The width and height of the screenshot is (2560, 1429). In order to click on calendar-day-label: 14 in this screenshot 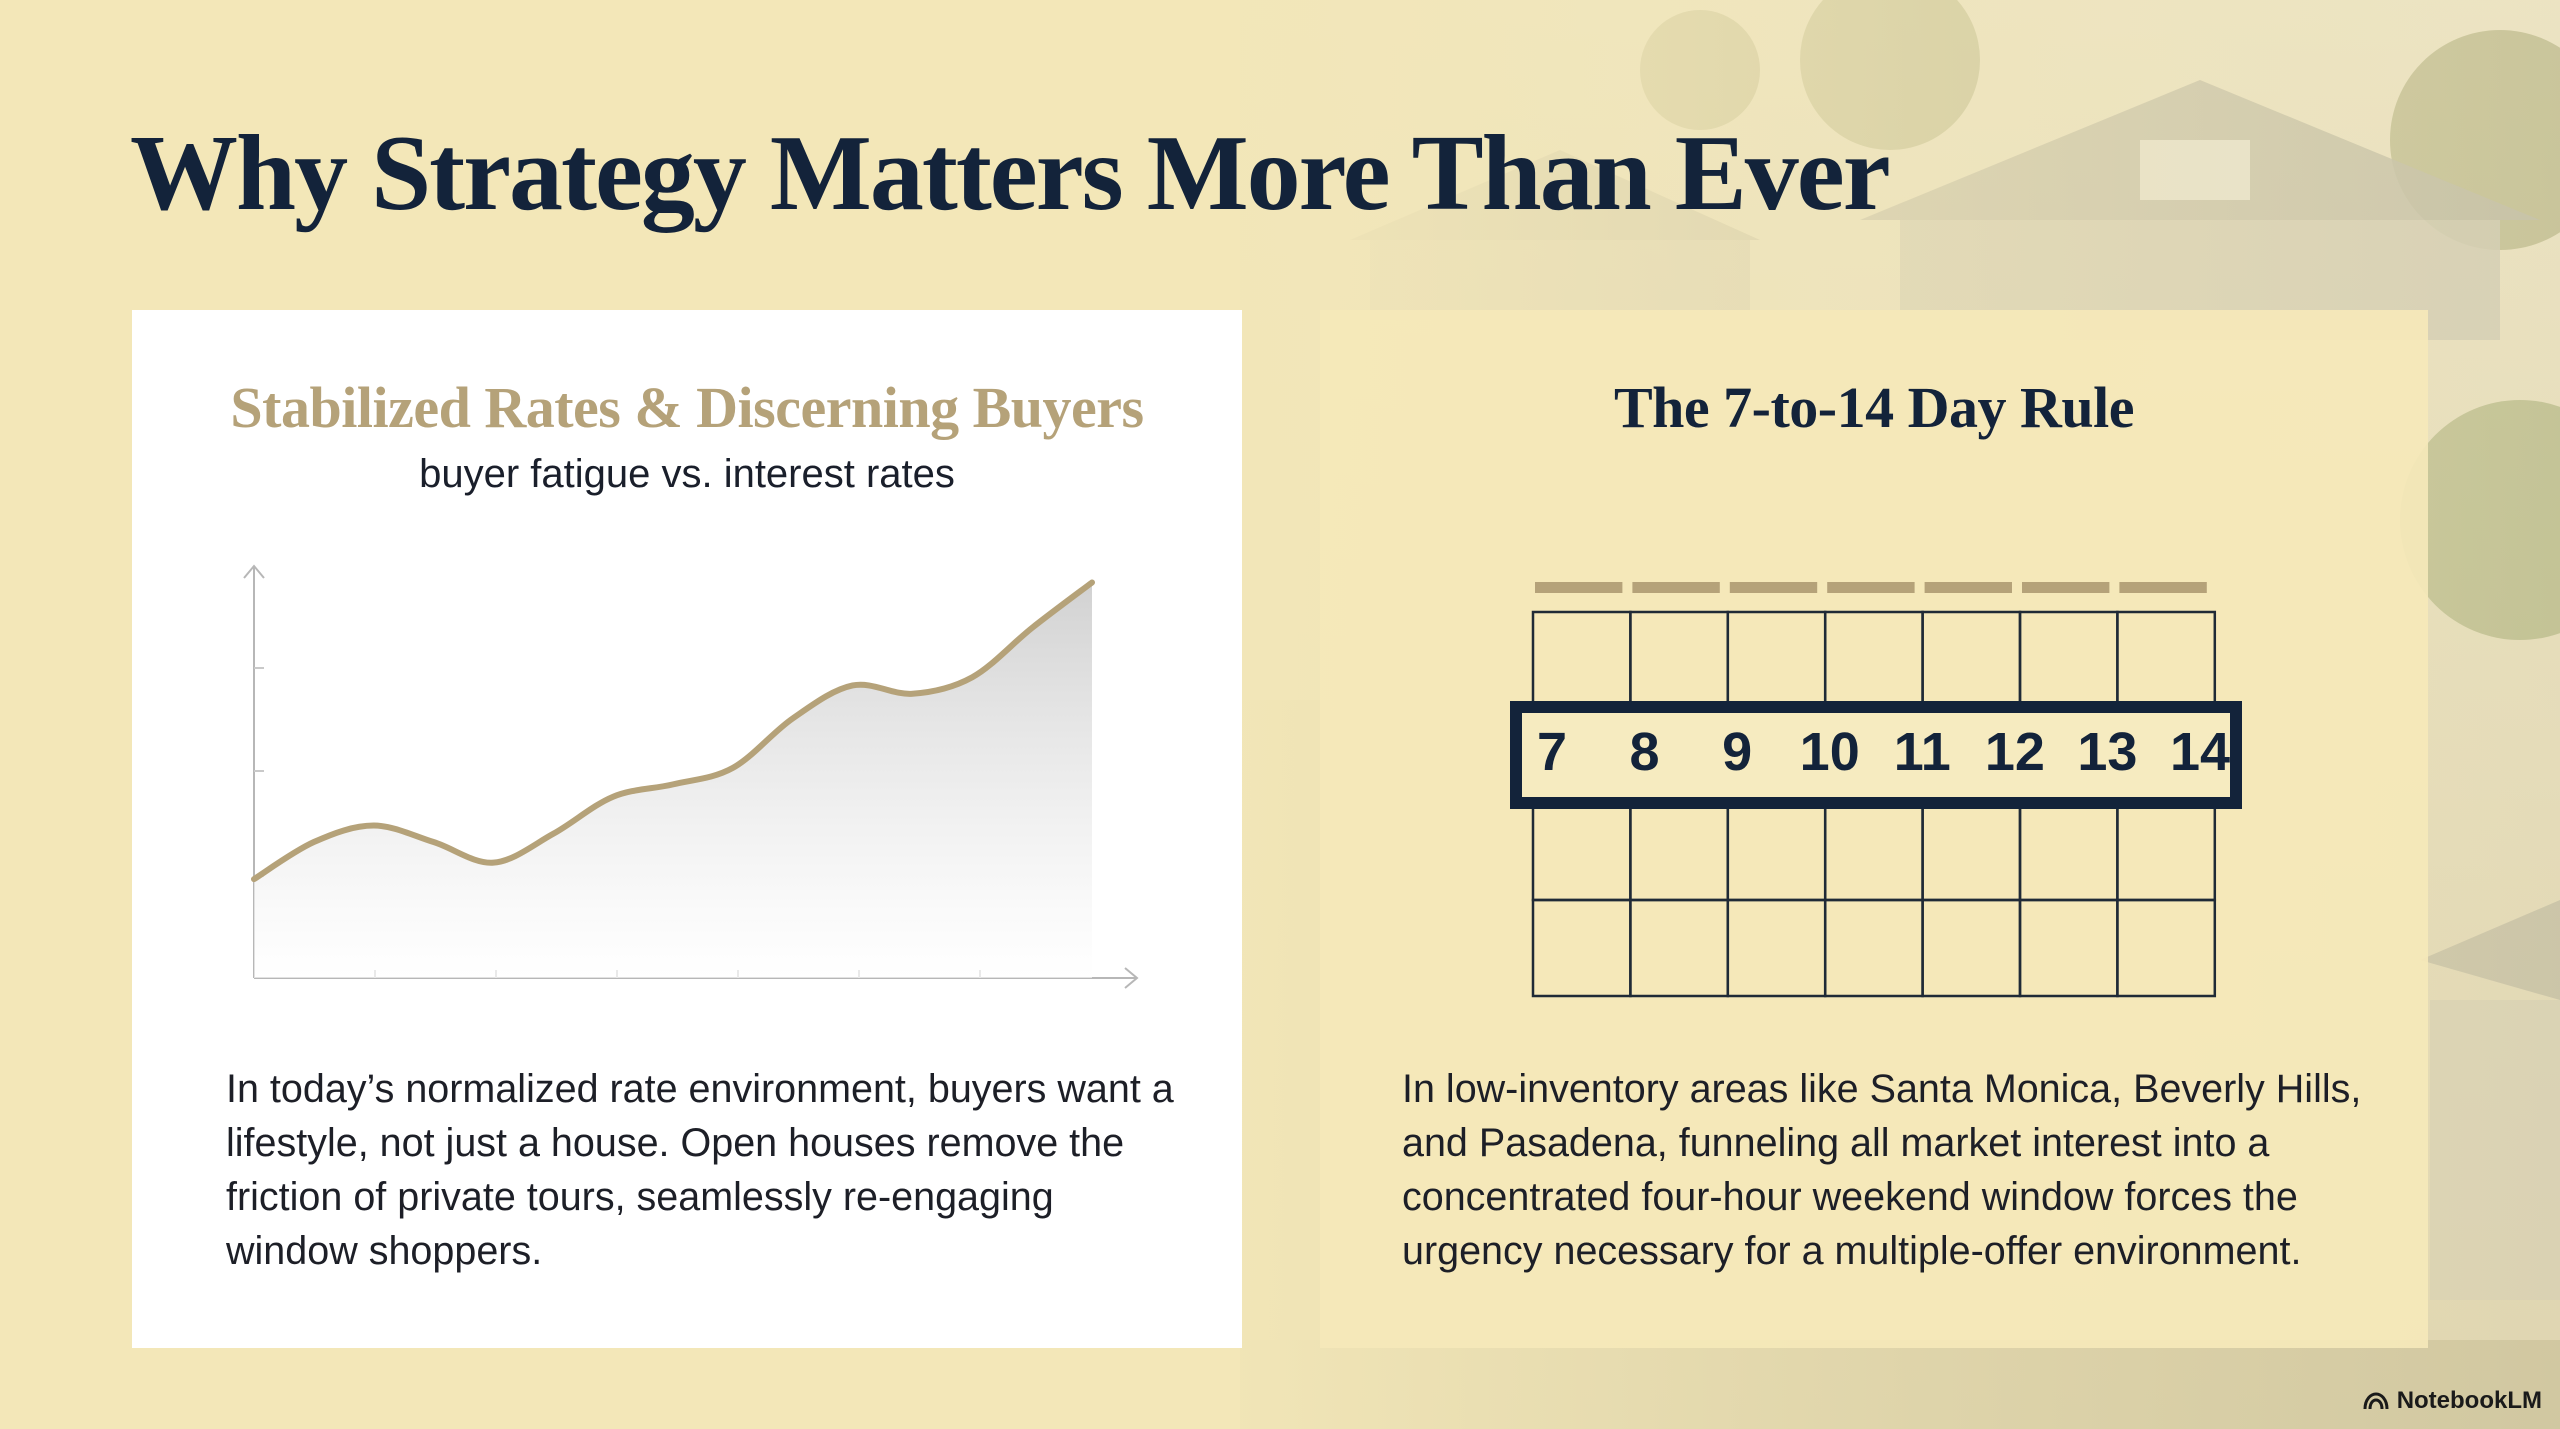, I will do `click(2200, 752)`.